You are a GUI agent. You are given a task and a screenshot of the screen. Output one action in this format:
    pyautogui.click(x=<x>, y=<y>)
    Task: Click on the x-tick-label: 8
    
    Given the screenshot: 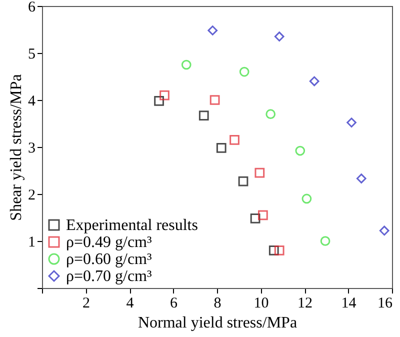 What is the action you would take?
    pyautogui.click(x=218, y=304)
    